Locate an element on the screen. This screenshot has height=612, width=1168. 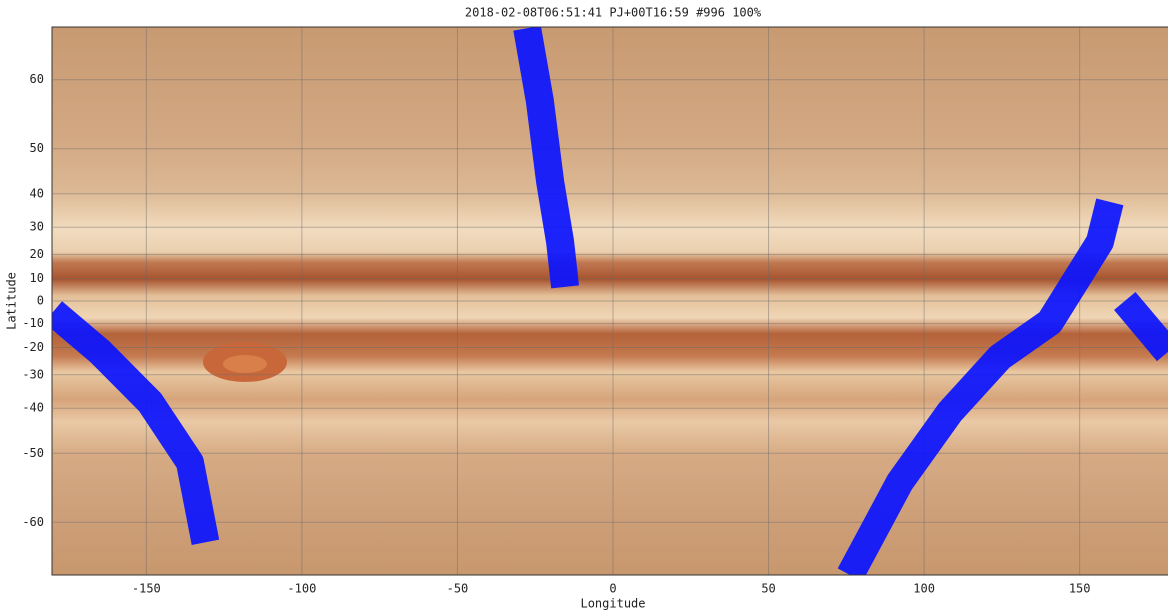
x-tick-label: -150 is located at coordinates (146, 589).